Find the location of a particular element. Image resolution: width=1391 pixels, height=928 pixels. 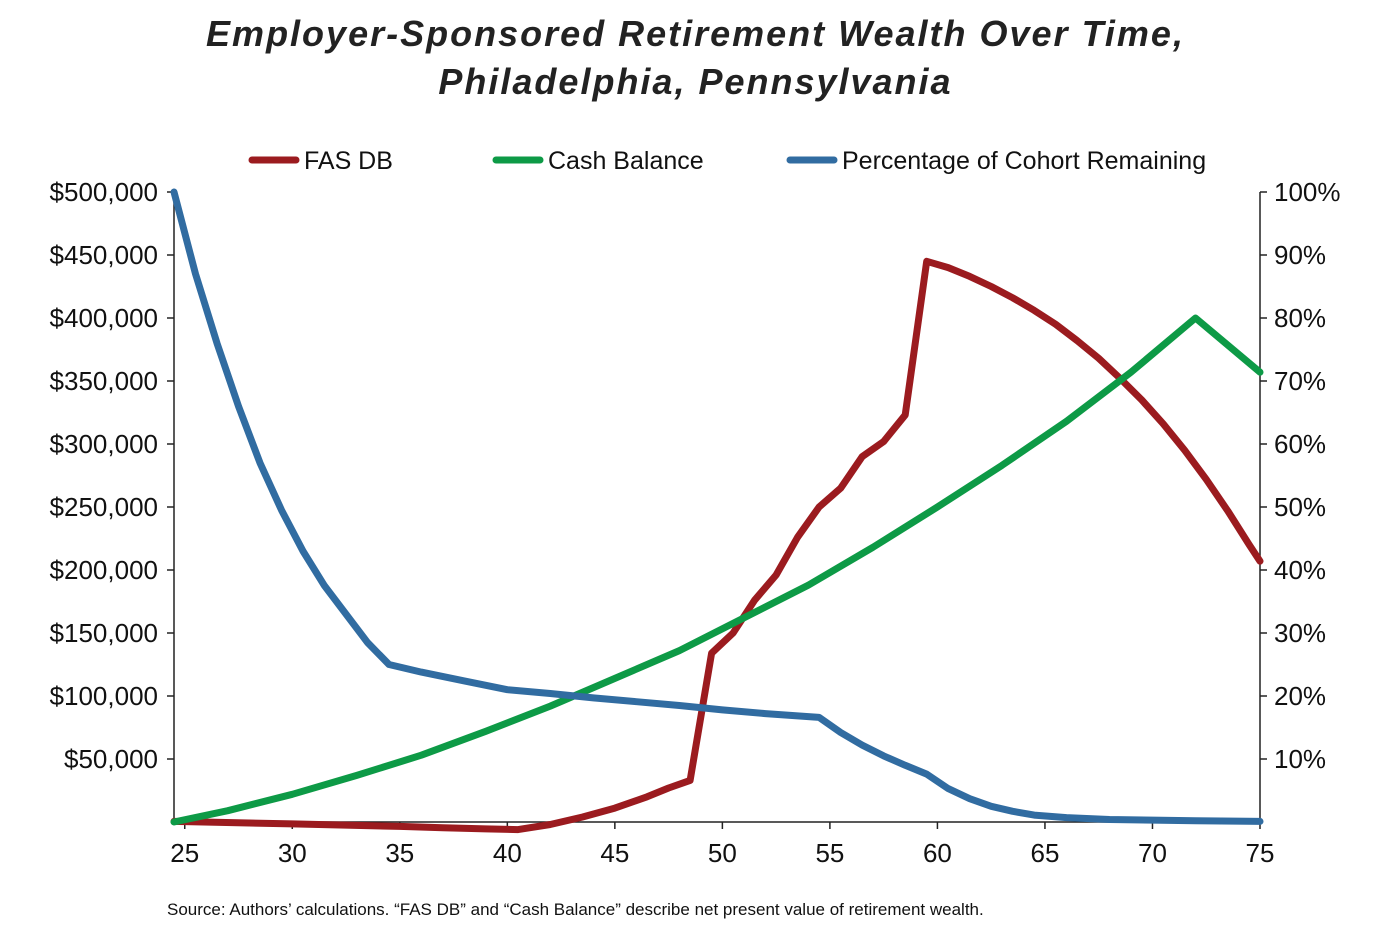

y-left-tick-label: $150,000 is located at coordinates (104, 633).